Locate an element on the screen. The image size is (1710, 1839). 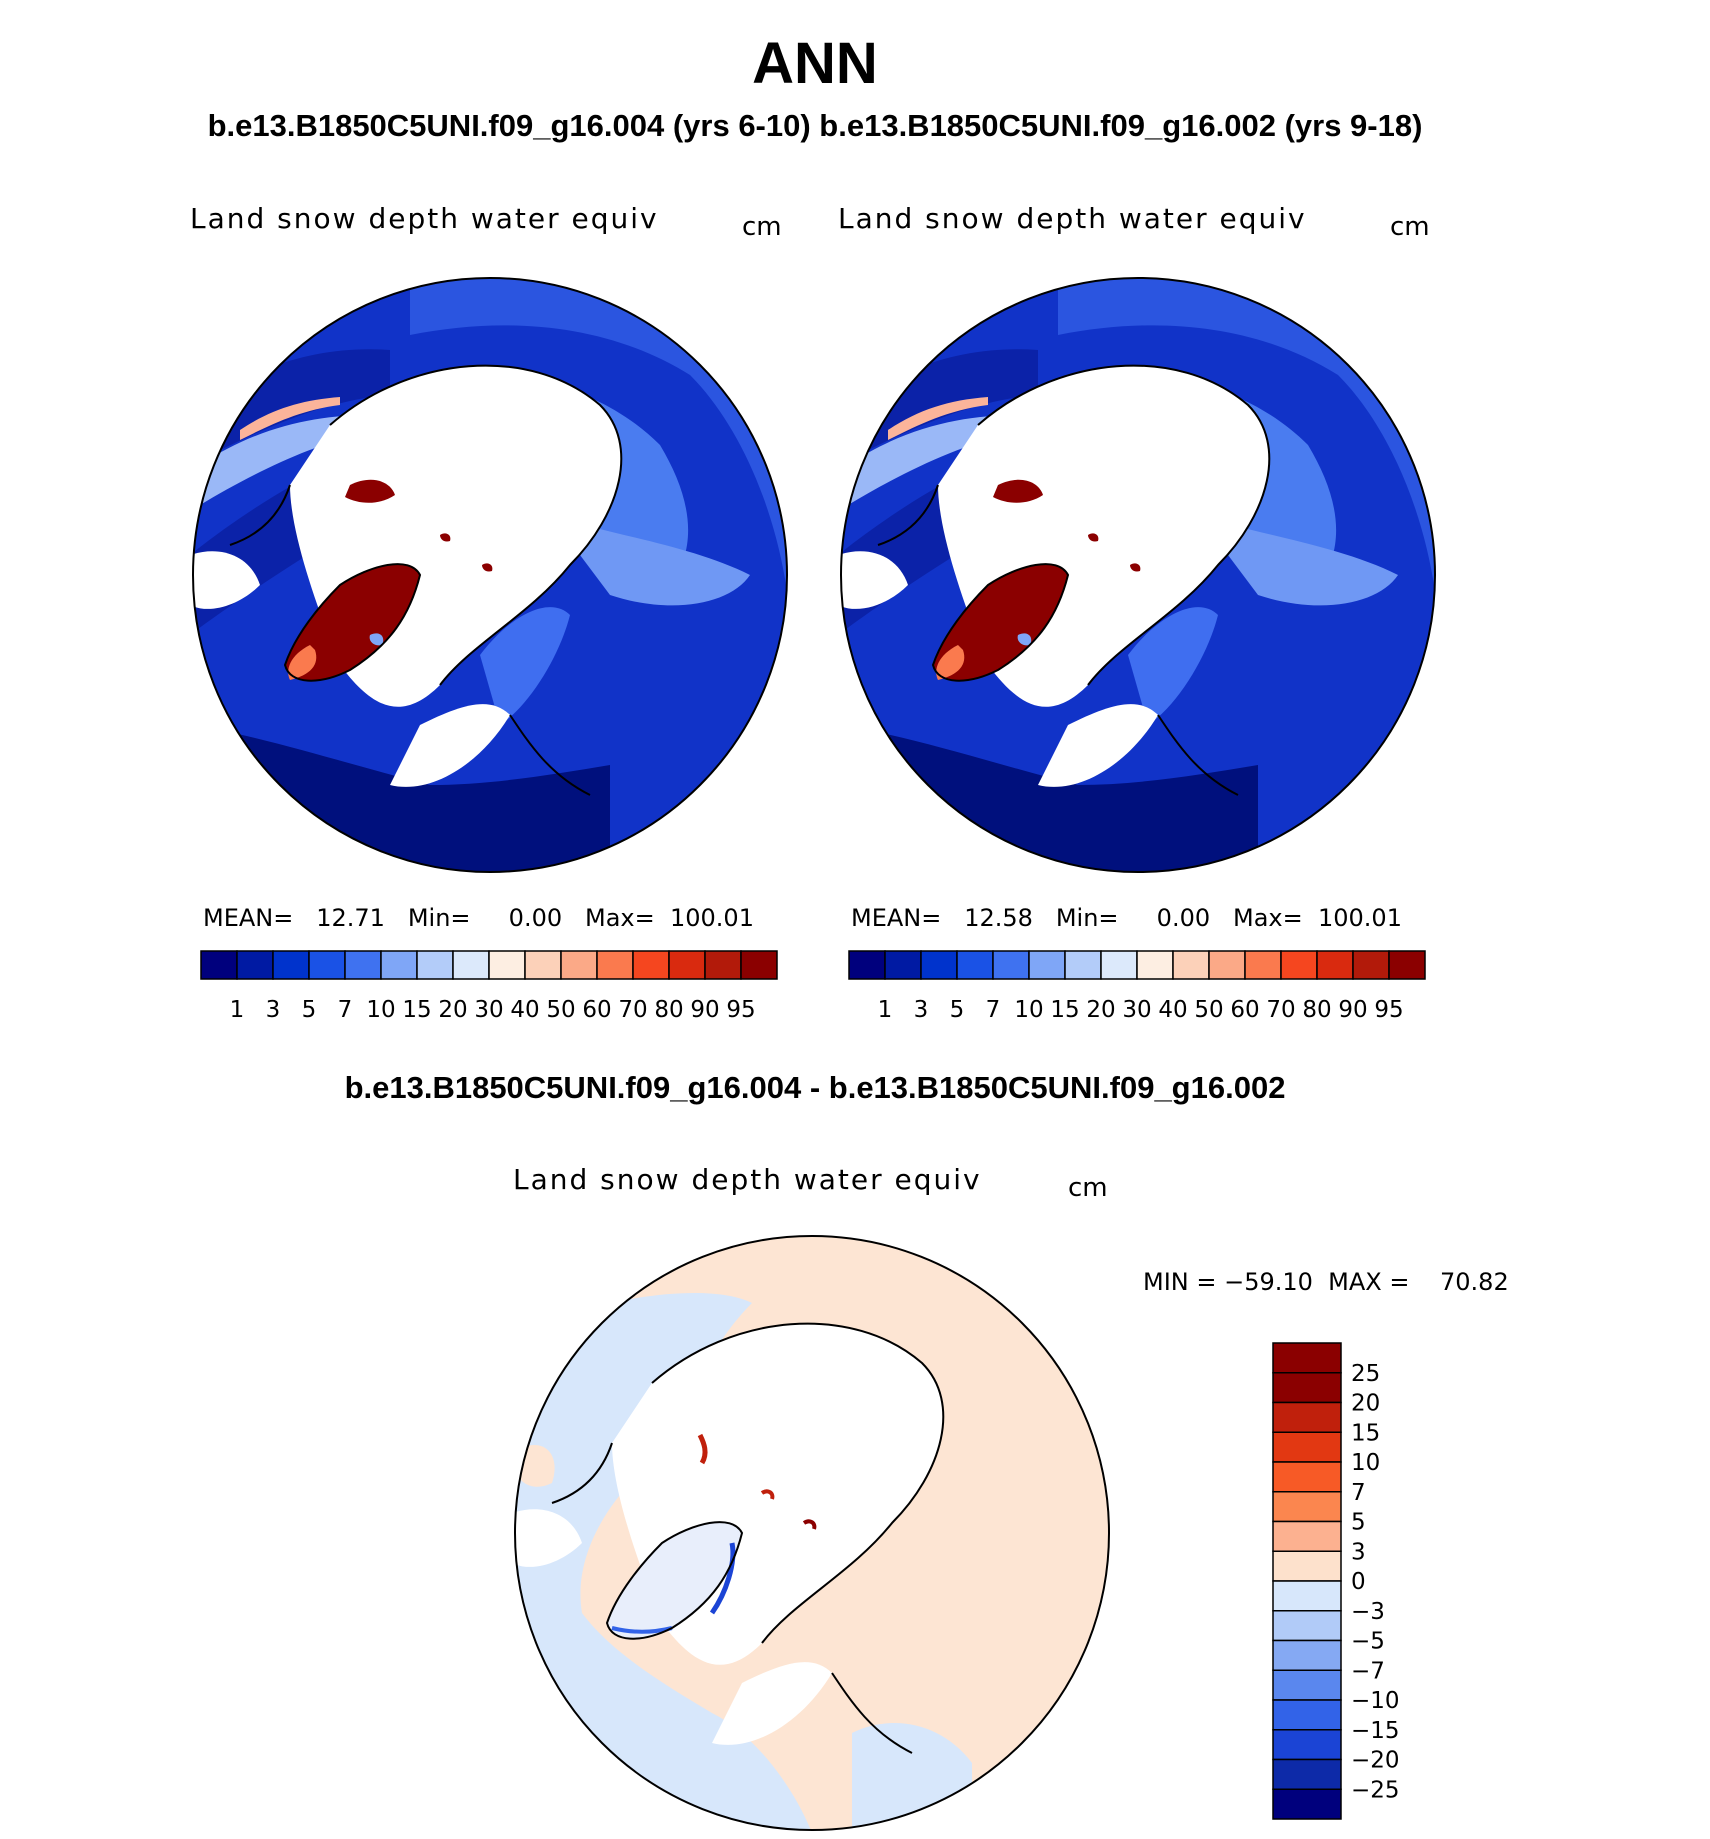
panel2-stats: MEAN= 12.58 Min= 0.00 Max= 100.01 is located at coordinates (1126, 918).